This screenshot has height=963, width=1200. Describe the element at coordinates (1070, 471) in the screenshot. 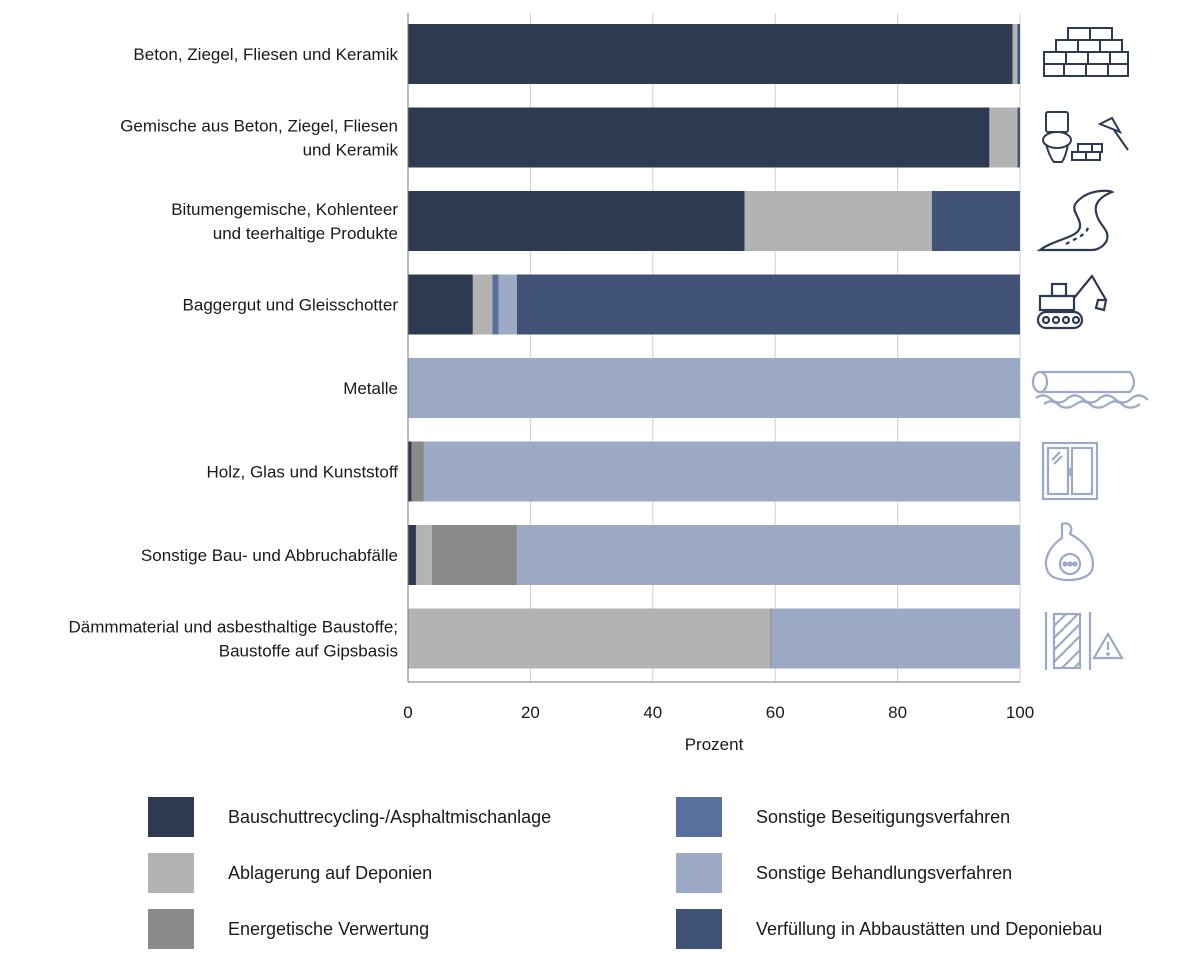

I see `window-icon` at that location.